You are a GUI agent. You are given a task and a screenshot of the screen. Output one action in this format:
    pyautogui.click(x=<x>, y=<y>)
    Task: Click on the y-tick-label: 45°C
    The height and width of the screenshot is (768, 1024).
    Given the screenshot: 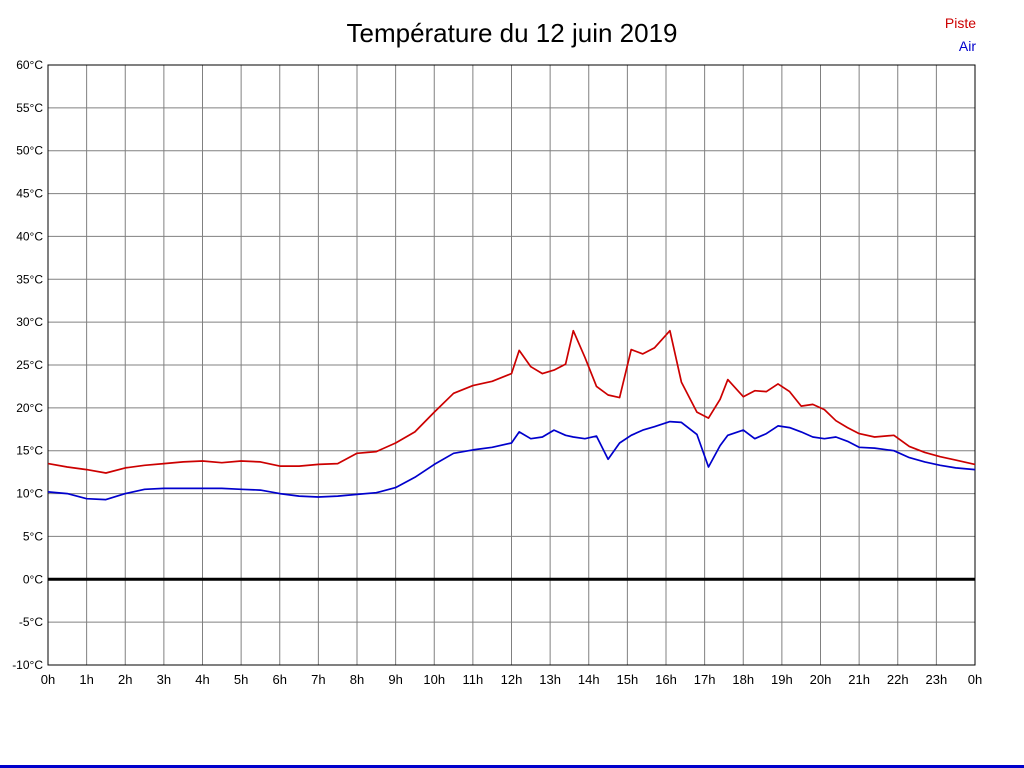 What is the action you would take?
    pyautogui.click(x=29, y=194)
    